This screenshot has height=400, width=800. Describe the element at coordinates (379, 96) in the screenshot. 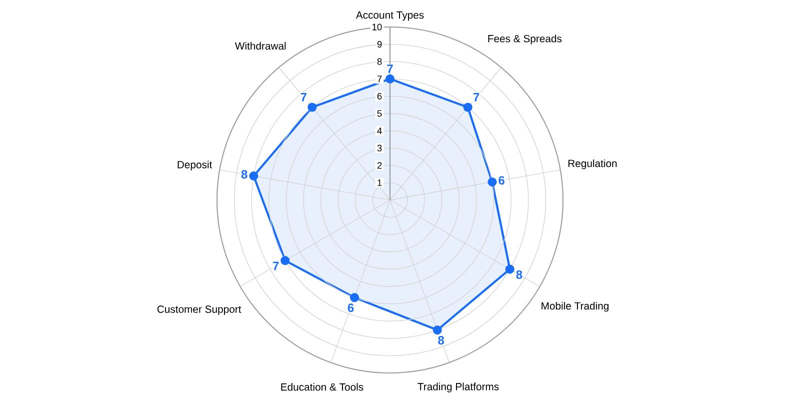

I see `y-tick-label: 6` at that location.